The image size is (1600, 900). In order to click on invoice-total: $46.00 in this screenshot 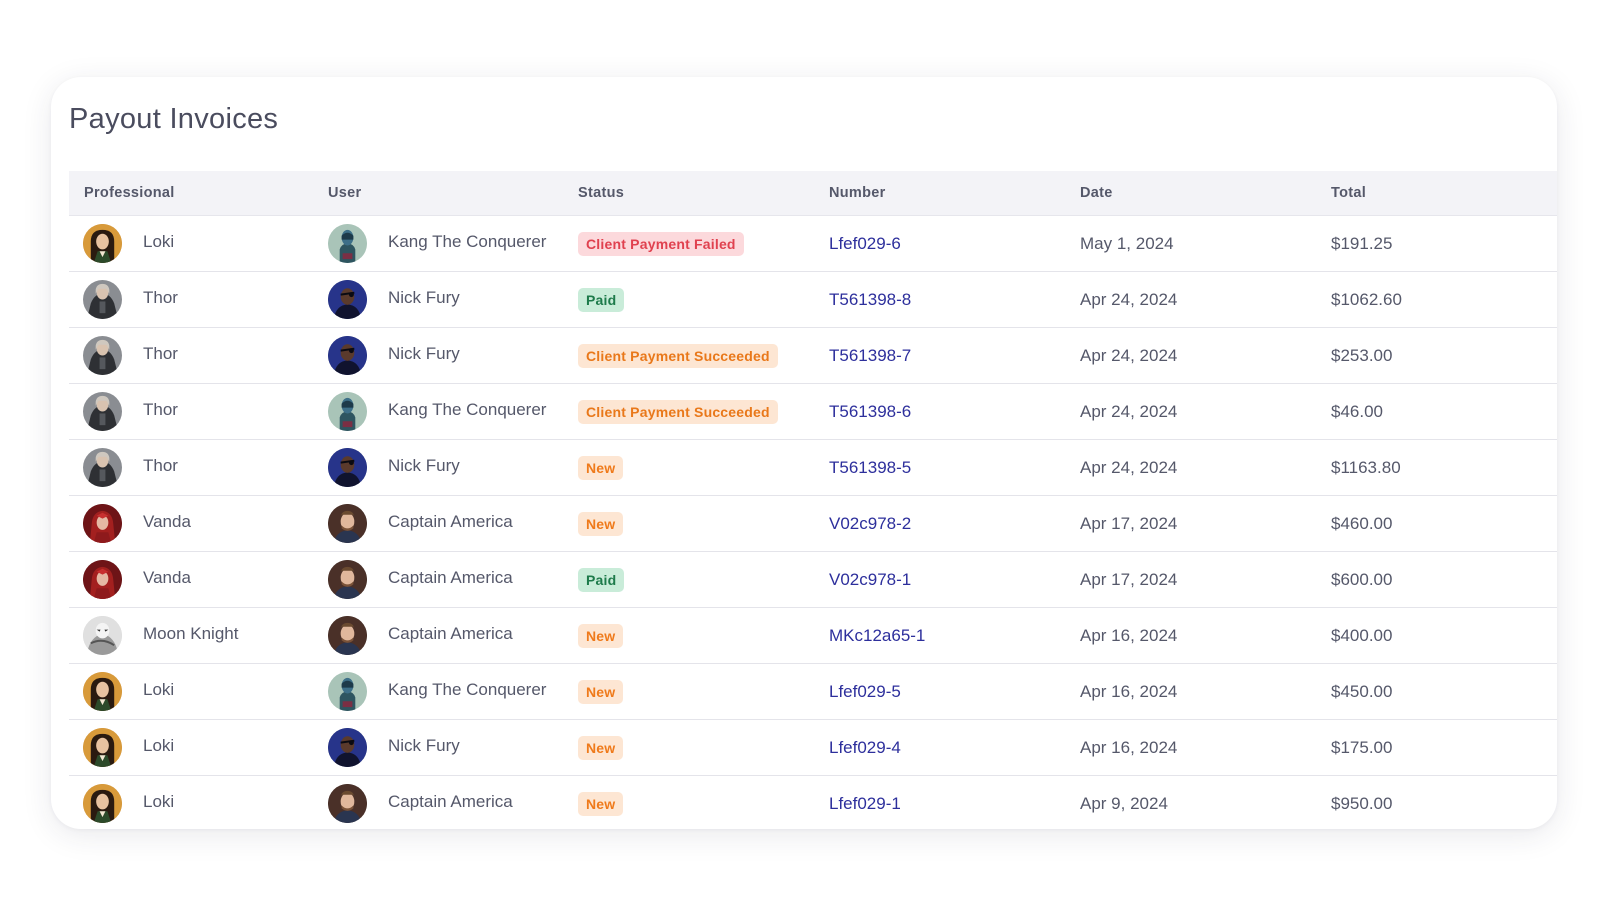, I will do `click(1357, 411)`.